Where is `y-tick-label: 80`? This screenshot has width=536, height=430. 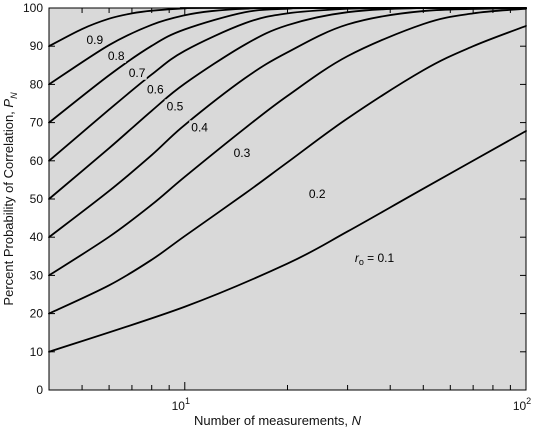 y-tick-label: 80 is located at coordinates (37, 84).